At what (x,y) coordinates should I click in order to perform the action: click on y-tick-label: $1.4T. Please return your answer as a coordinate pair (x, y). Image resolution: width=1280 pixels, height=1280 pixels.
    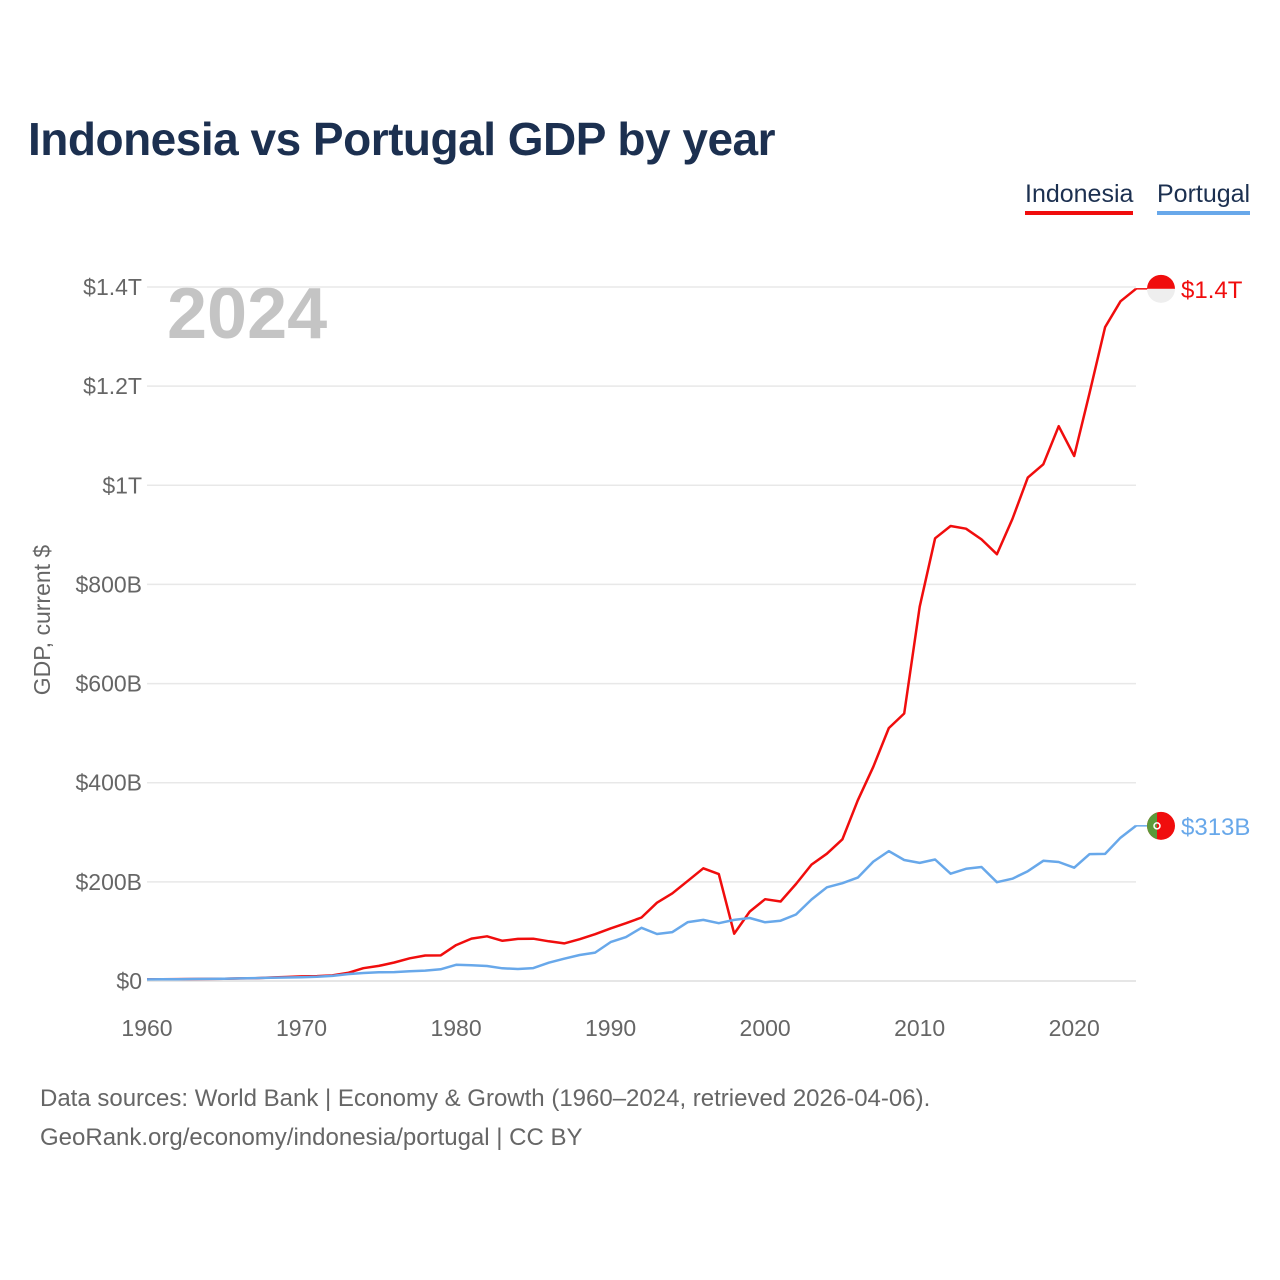
    Looking at the image, I should click on (112, 287).